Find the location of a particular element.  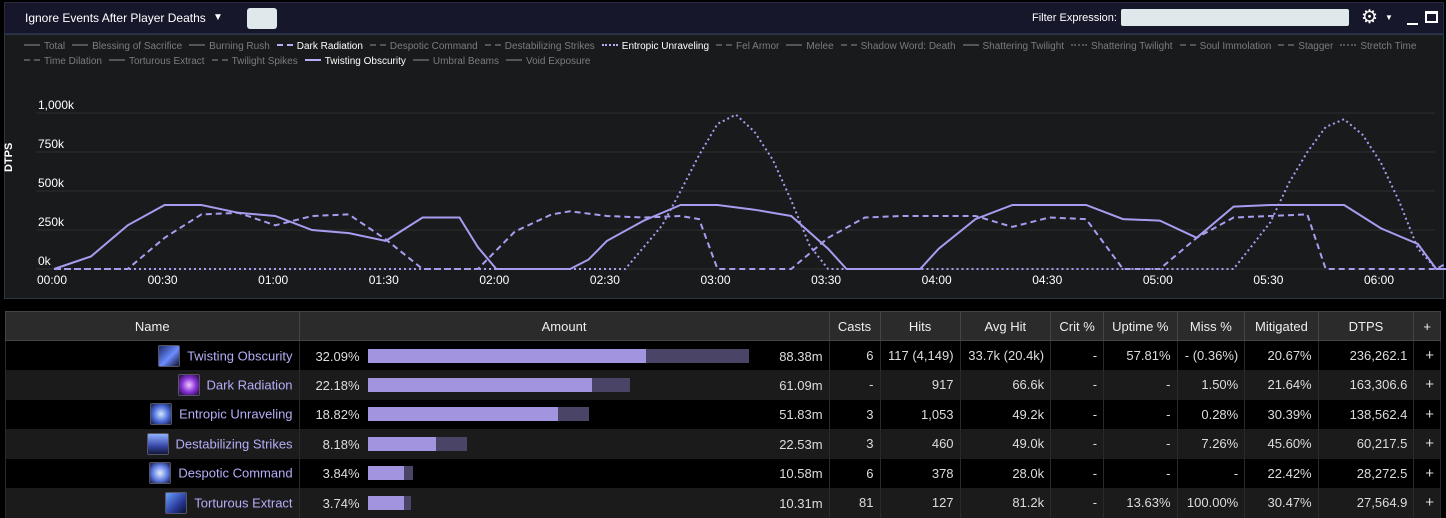

ability-link: Despotic Command is located at coordinates (235, 473).